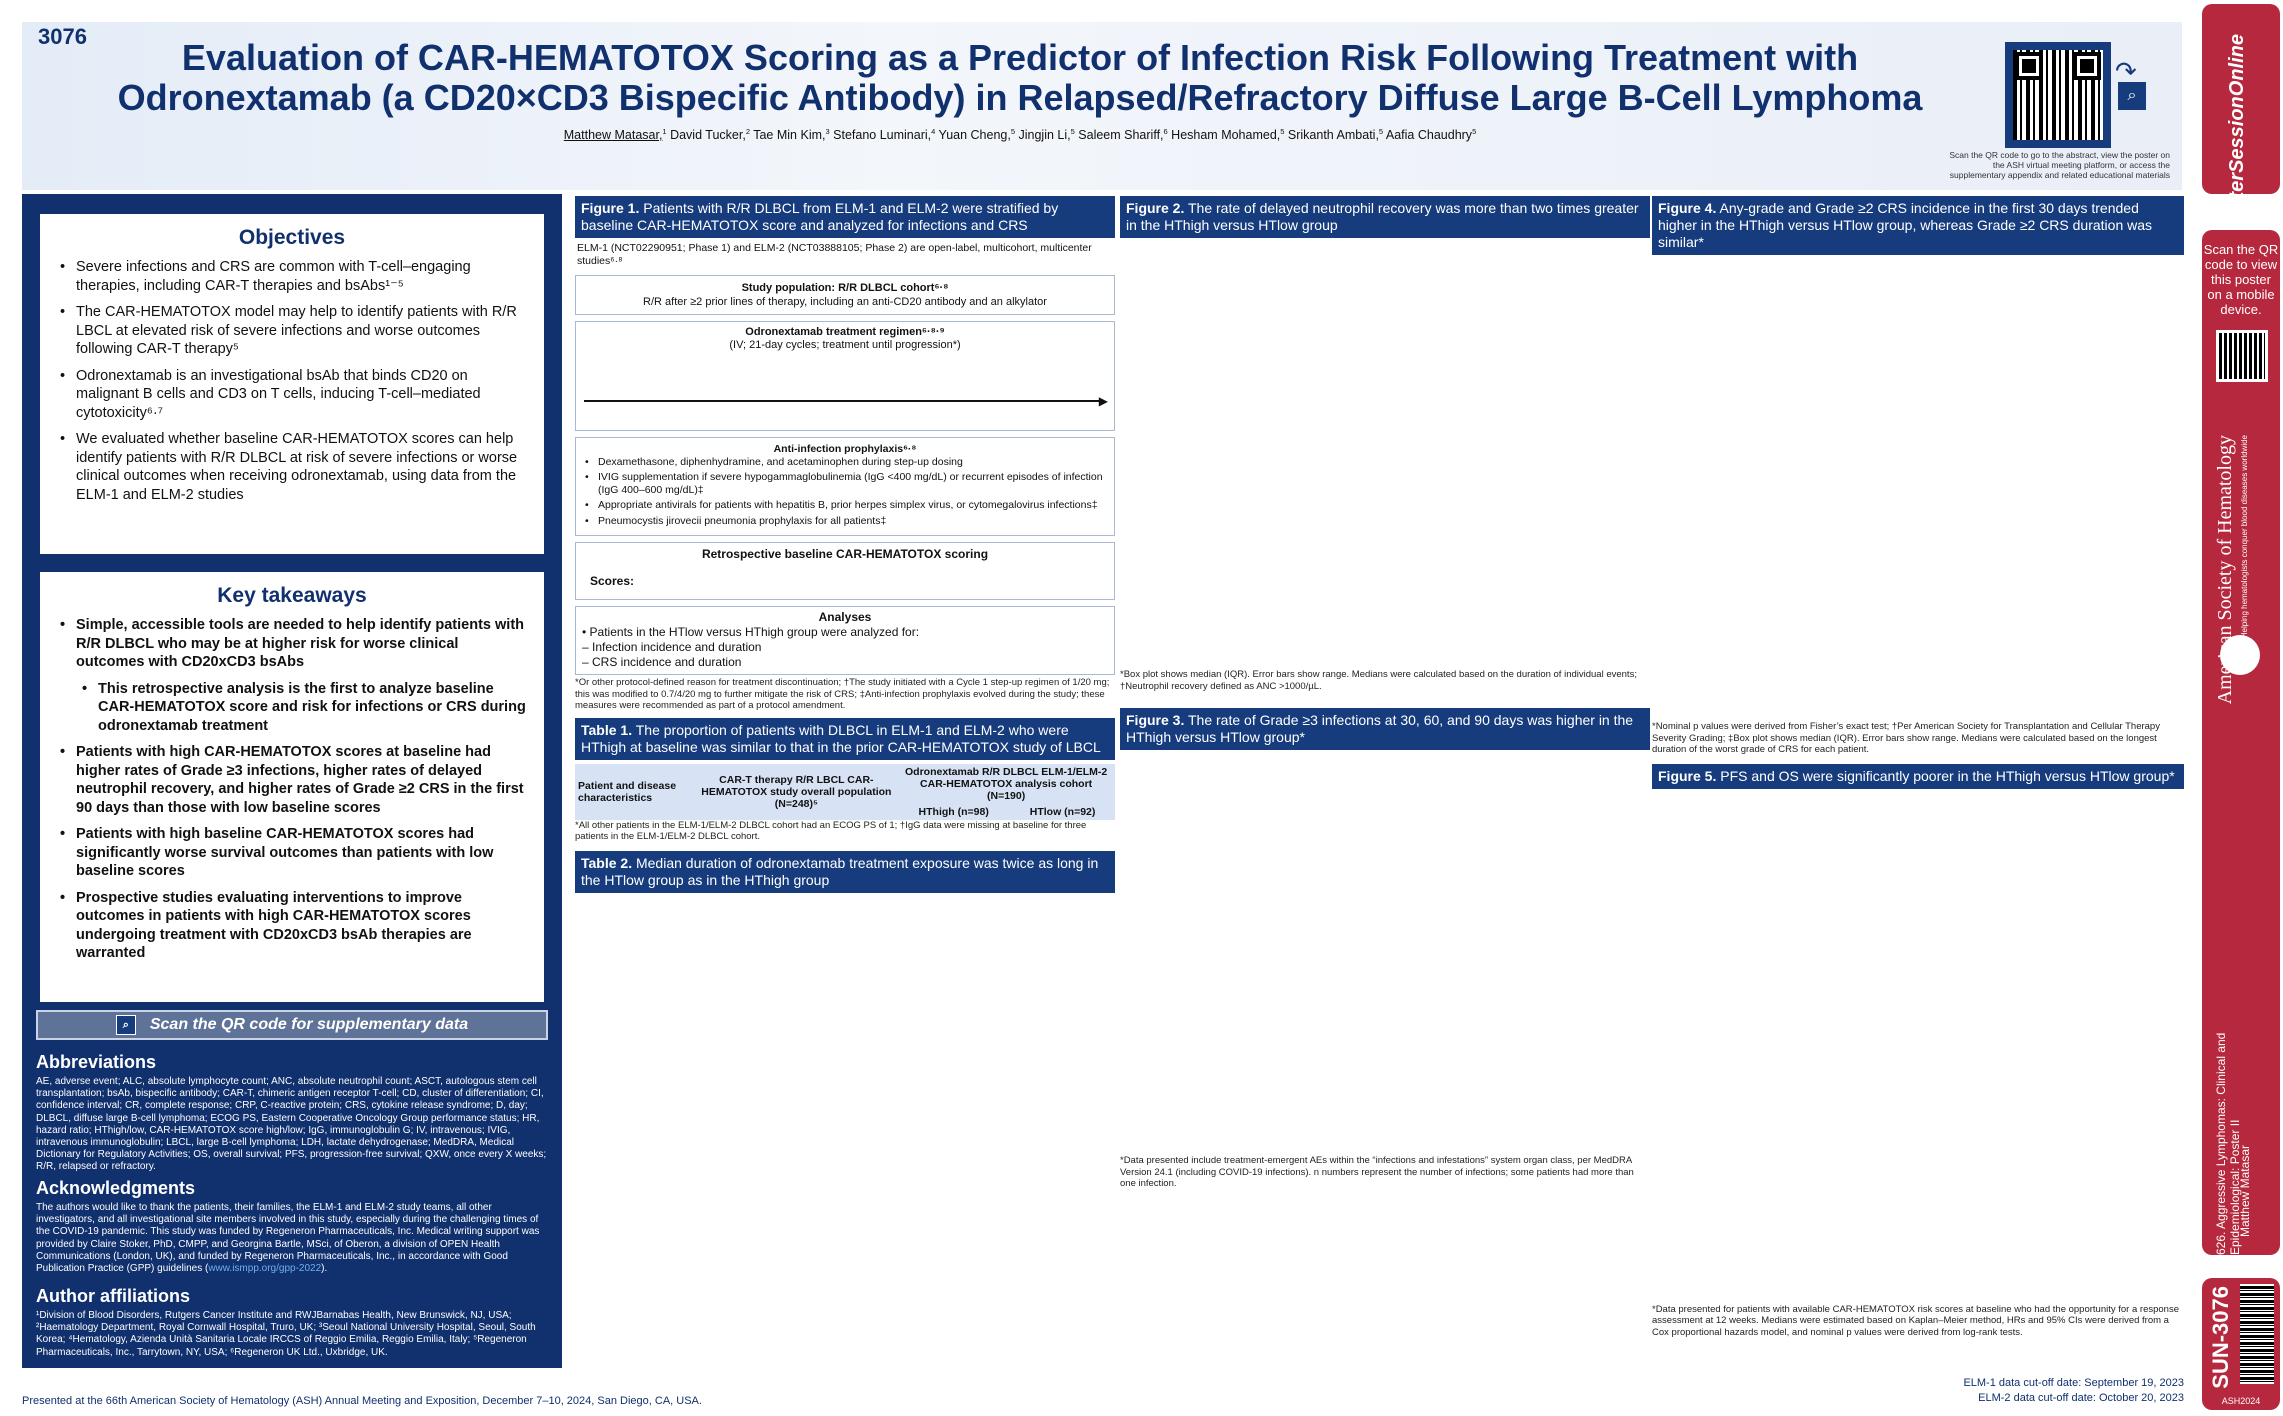 The width and height of the screenshot is (2283, 1416). I want to click on poster-code-panel: SUN-3076 ASH2024, so click(2241, 1344).